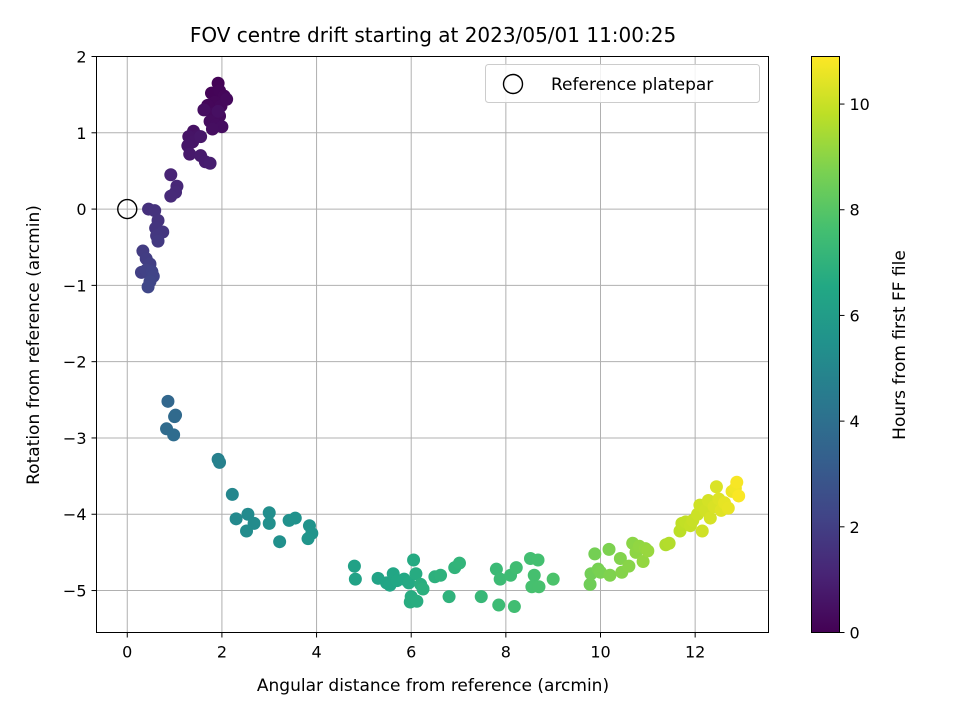 This screenshot has height=720, width=960. Describe the element at coordinates (506, 652) in the screenshot. I see `x-tick-label: 8` at that location.